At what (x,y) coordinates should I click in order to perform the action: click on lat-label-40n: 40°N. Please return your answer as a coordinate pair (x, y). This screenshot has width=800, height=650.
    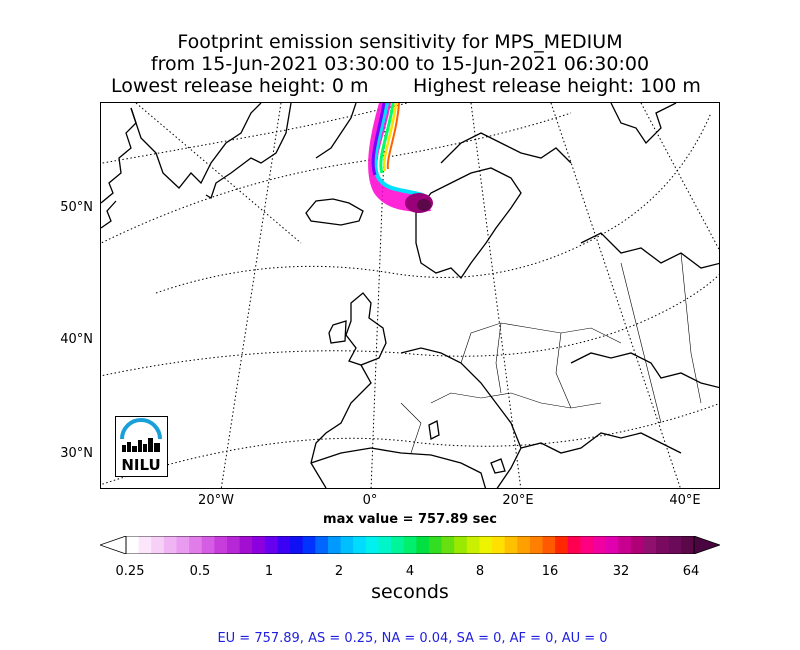
    Looking at the image, I should click on (76, 339).